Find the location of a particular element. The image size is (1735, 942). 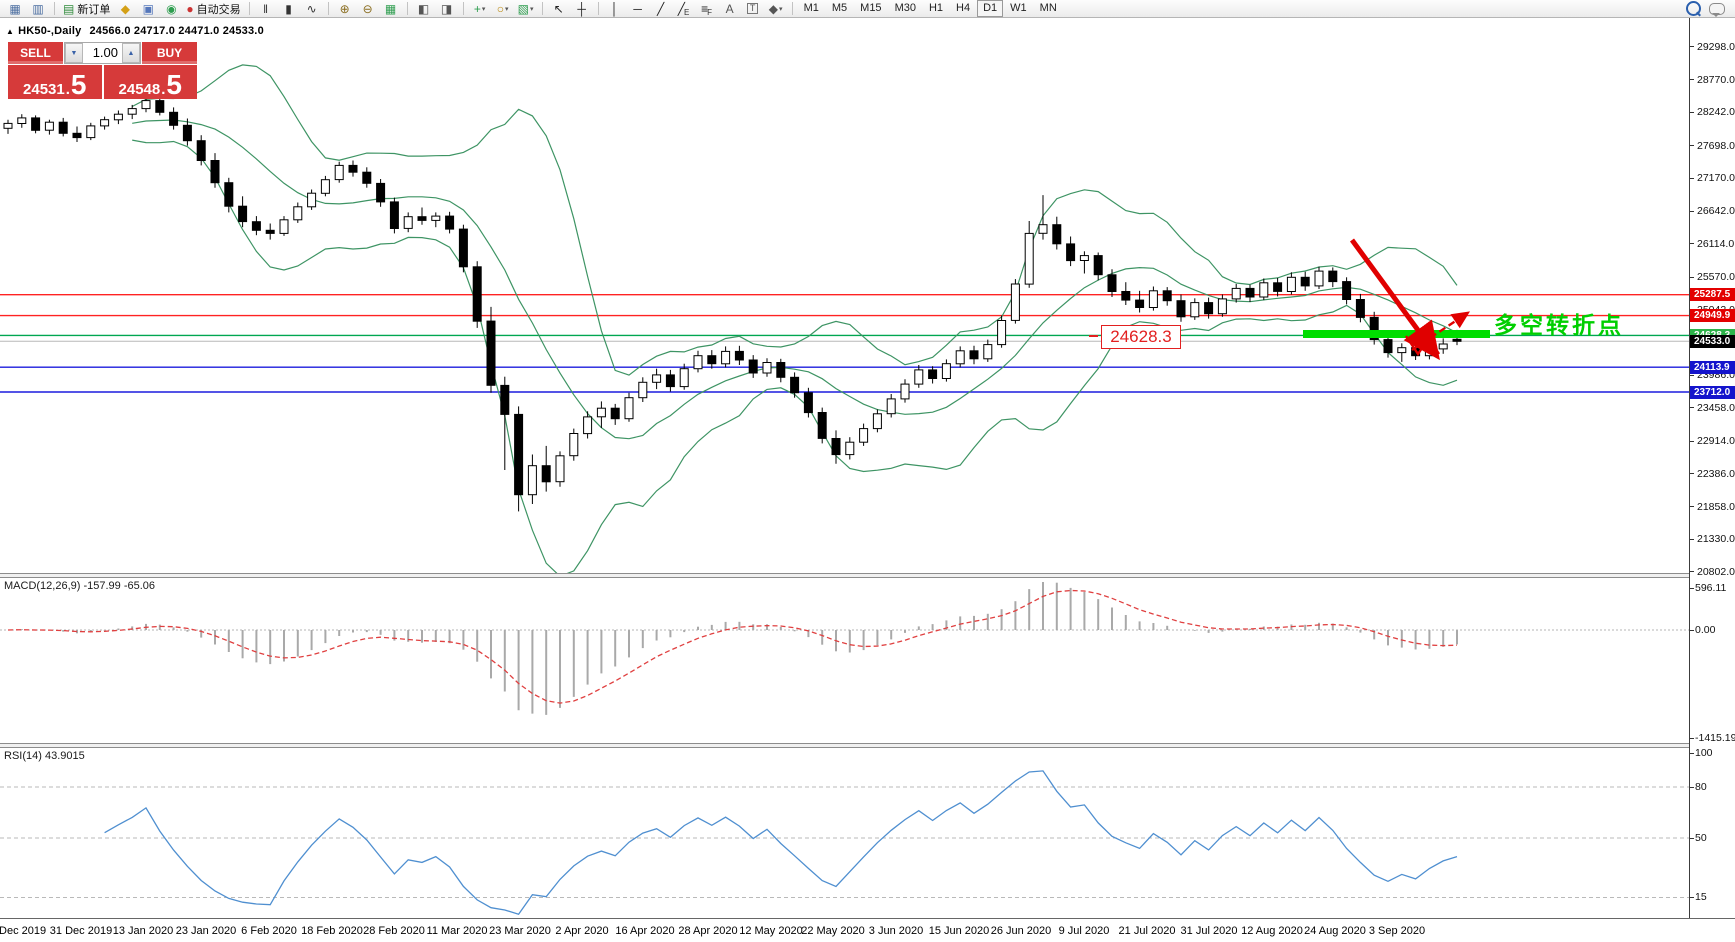

timeframe-m30: M30 is located at coordinates (905, 8).